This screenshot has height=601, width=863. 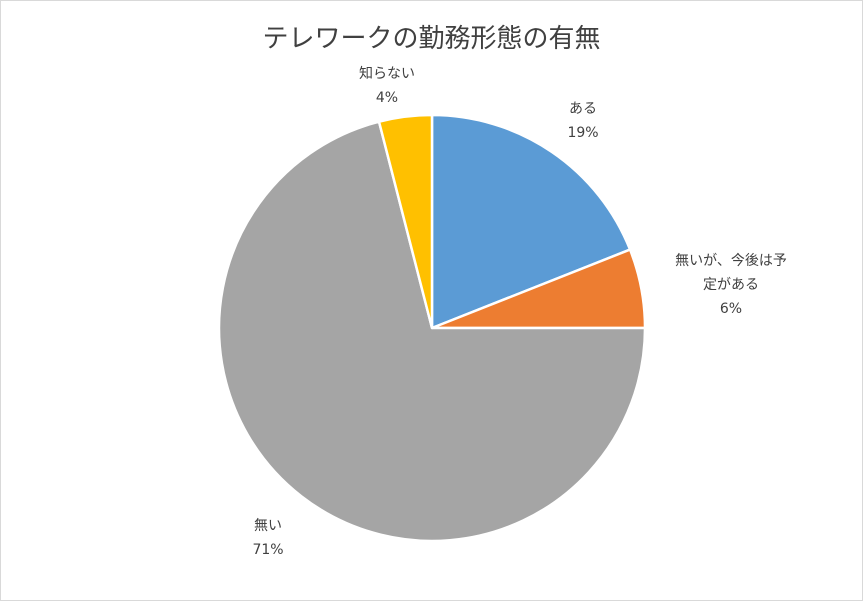 I want to click on data-label-3: 無い 71%, so click(x=267, y=538).